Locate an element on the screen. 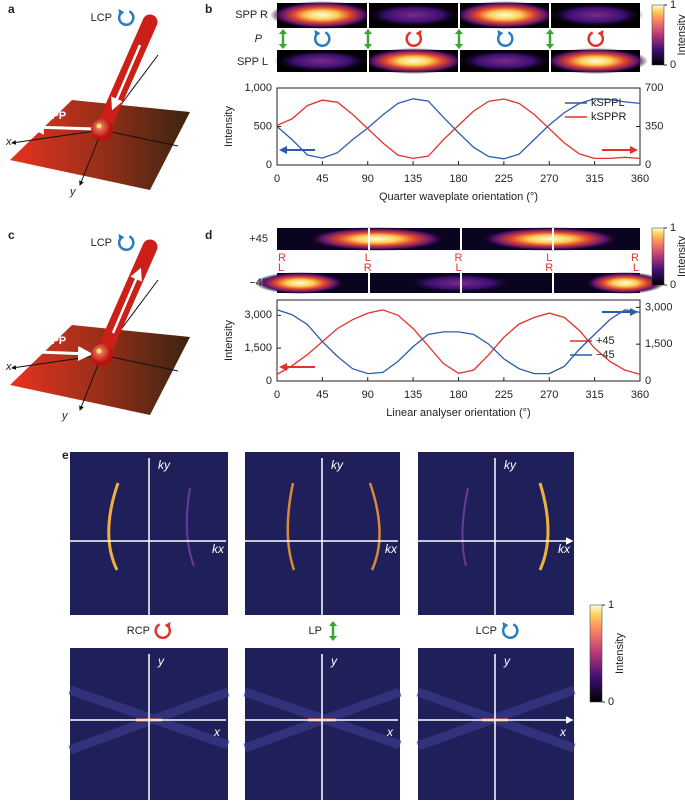 This screenshot has height=803, width=685. y-axis-label: Intensity is located at coordinates (229, 340).